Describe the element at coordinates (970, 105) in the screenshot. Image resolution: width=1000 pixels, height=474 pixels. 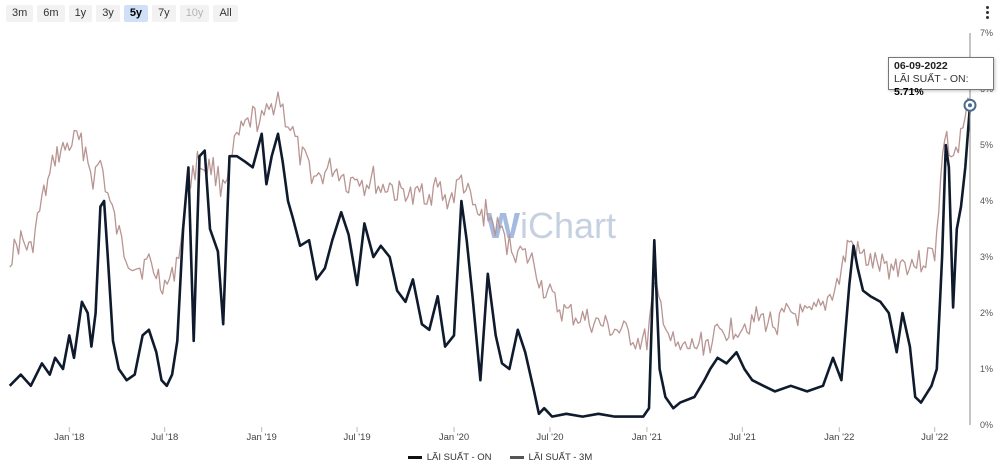
I see `hover-marker-dot` at that location.